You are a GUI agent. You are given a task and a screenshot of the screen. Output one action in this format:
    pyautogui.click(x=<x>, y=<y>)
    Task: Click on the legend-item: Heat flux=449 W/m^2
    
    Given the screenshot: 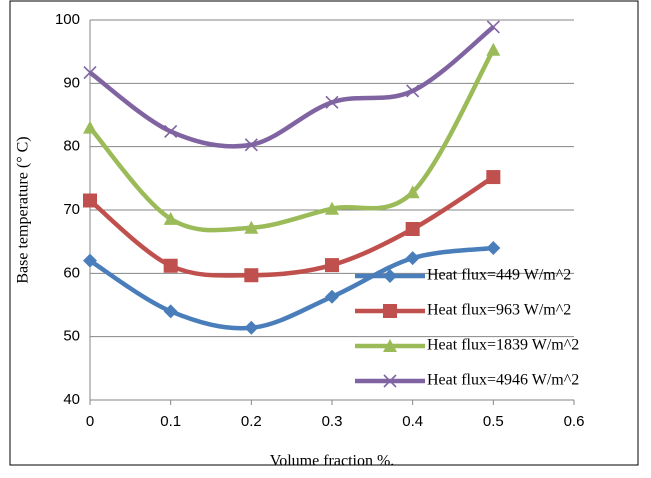 What is the action you would take?
    pyautogui.click(x=463, y=275)
    